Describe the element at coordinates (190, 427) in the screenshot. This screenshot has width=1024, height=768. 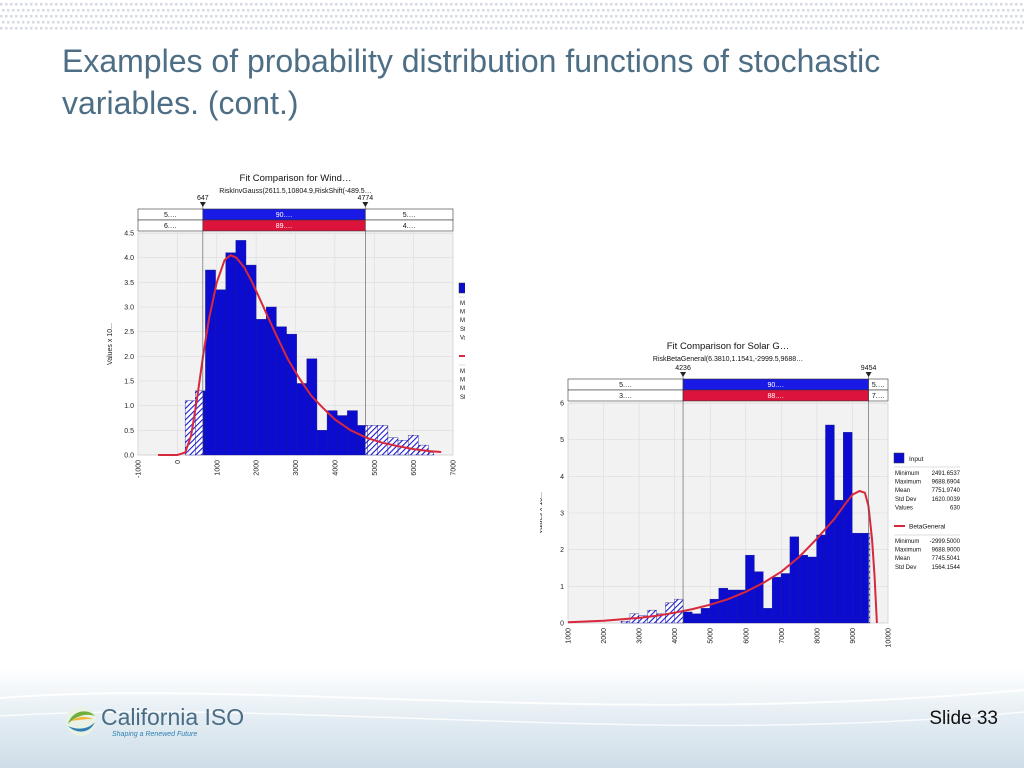
I see `chart1-histogram-bar` at that location.